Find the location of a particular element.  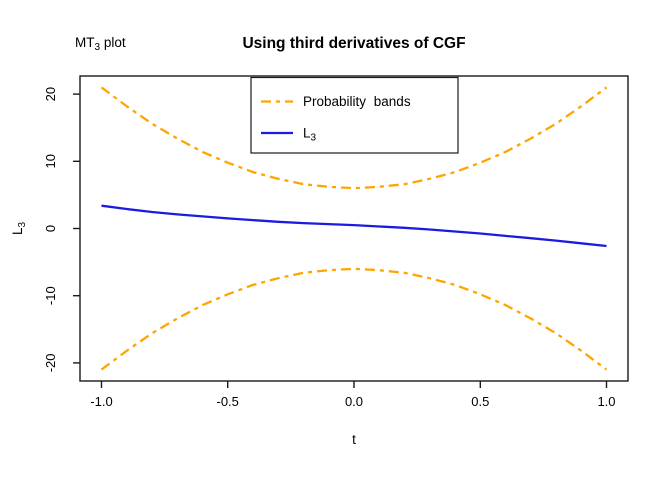

y-axis-tick-label: 0 is located at coordinates (50, 228).